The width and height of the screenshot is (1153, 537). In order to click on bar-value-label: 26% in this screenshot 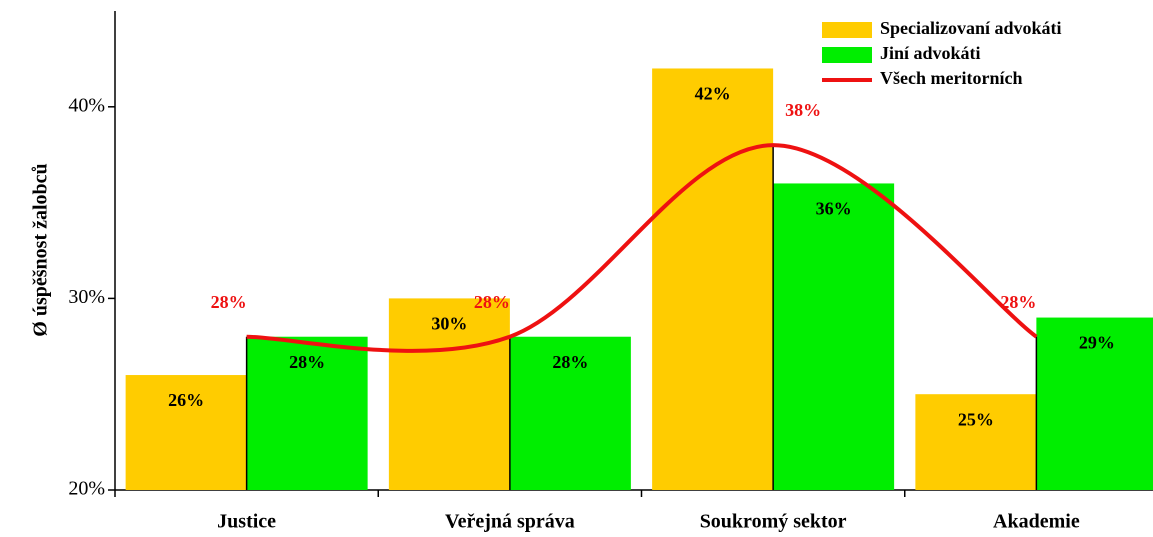, I will do `click(186, 400)`.